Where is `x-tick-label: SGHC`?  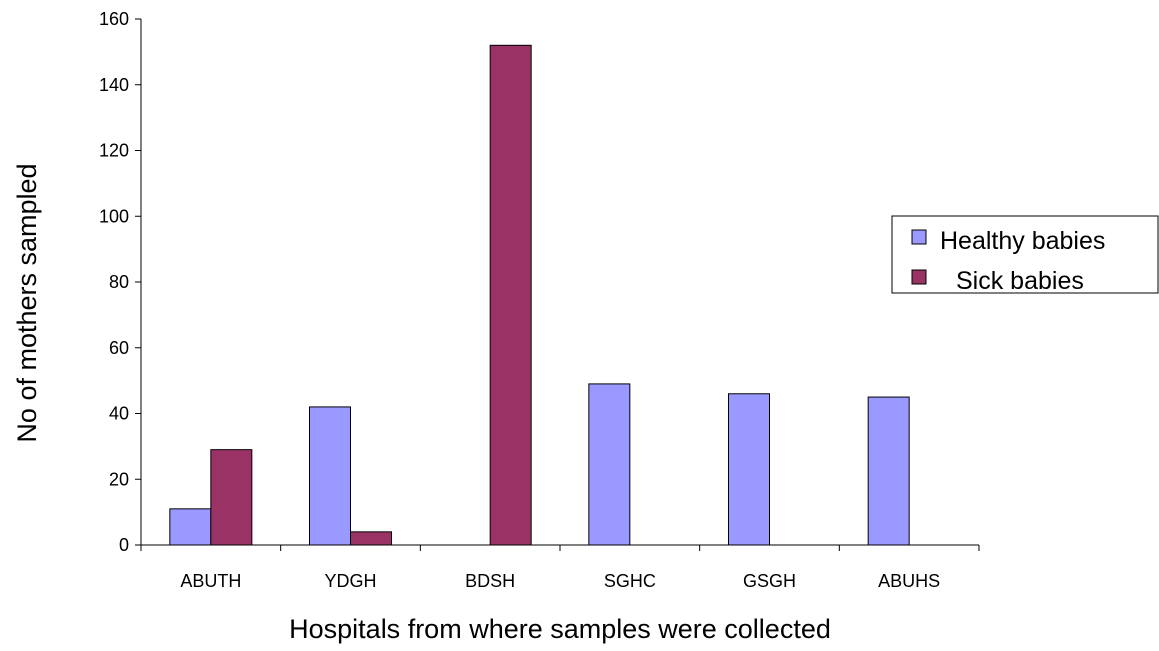 x-tick-label: SGHC is located at coordinates (630, 581).